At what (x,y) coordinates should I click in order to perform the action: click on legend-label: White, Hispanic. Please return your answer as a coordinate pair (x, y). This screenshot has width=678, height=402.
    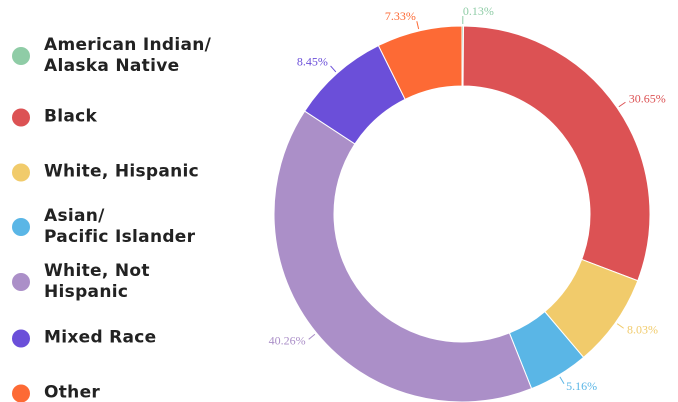
    Looking at the image, I should click on (122, 171).